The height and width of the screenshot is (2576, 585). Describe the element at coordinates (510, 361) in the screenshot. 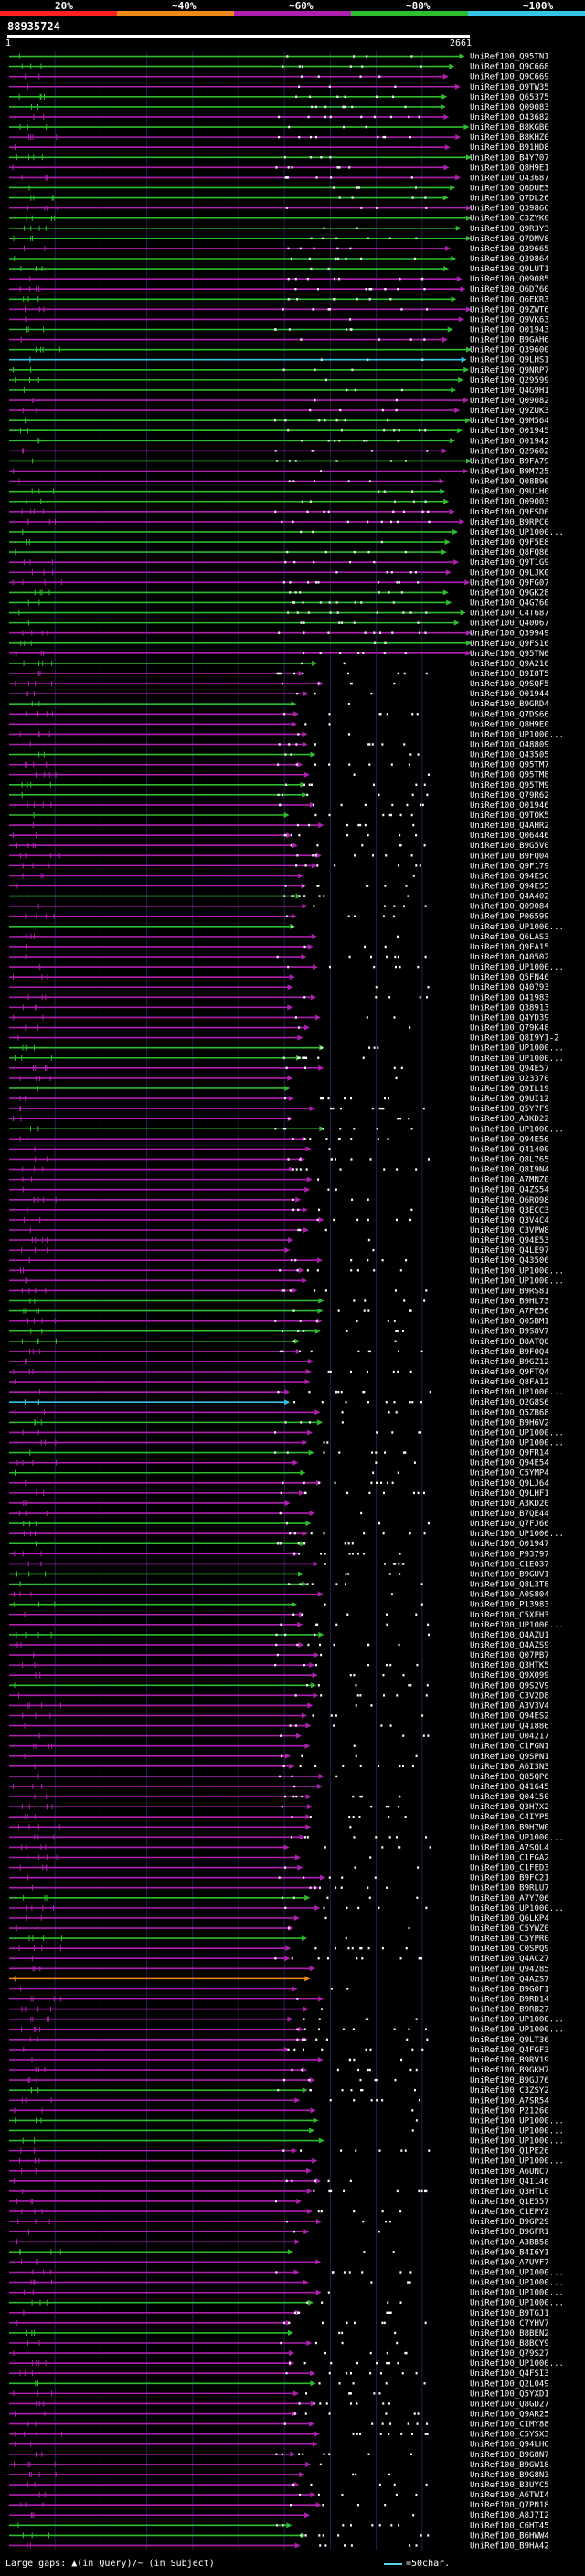

I see `hit-label: UniRef100_Q9LHS1` at that location.